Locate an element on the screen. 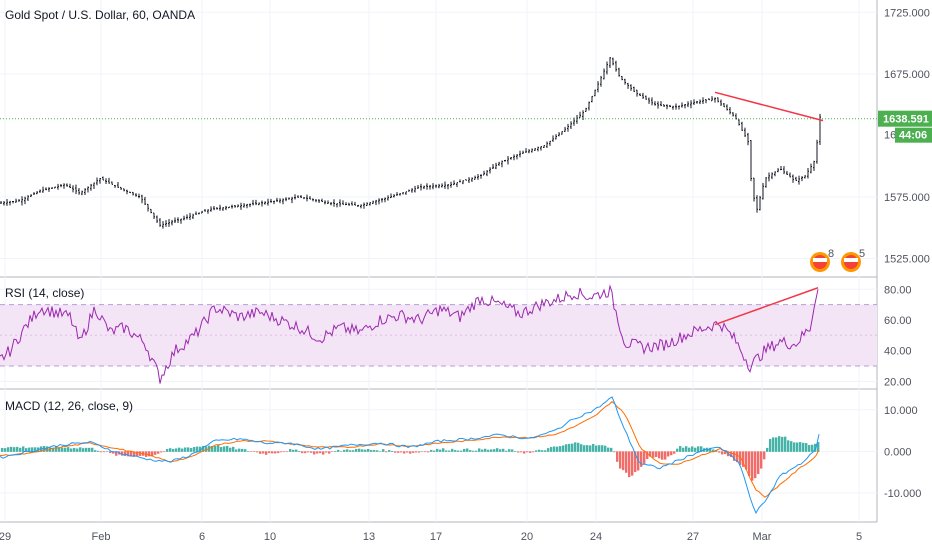  time-tick-label: 20 is located at coordinates (527, 537).